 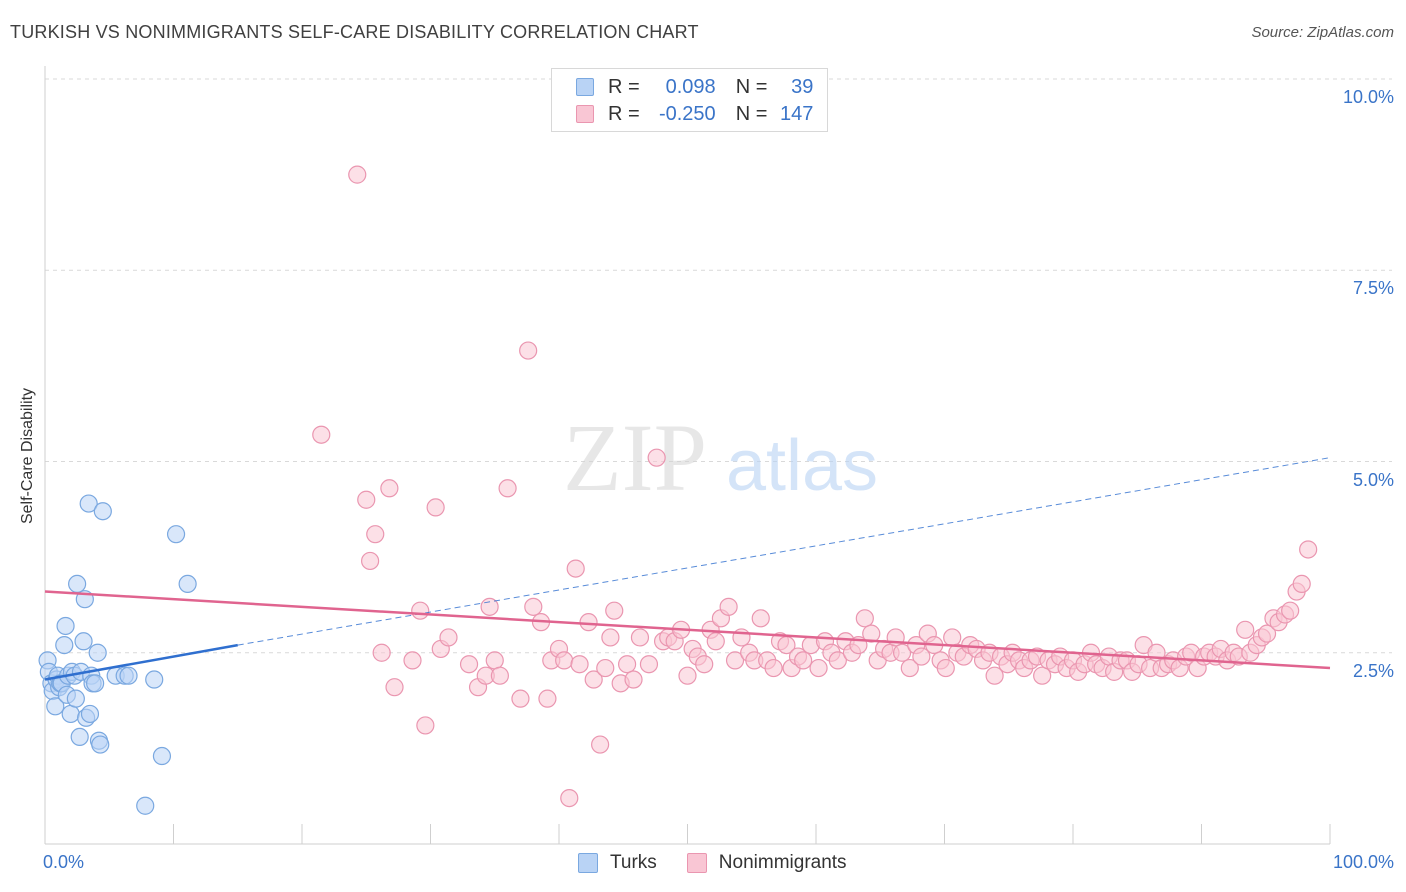 I want to click on legend-r-label: R =, so click(x=624, y=113).